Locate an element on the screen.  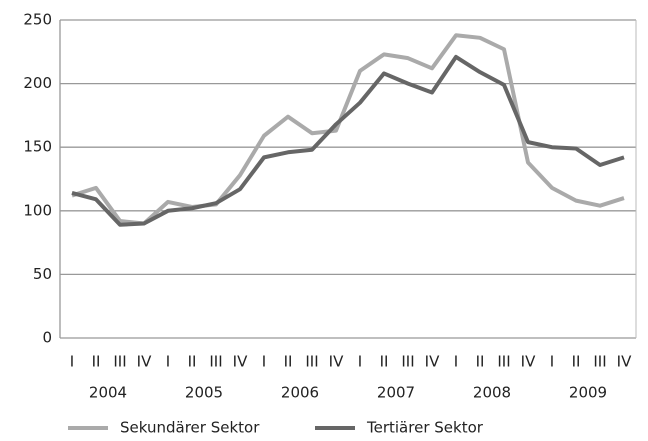
y-tick-label: 0 is located at coordinates (47, 338).